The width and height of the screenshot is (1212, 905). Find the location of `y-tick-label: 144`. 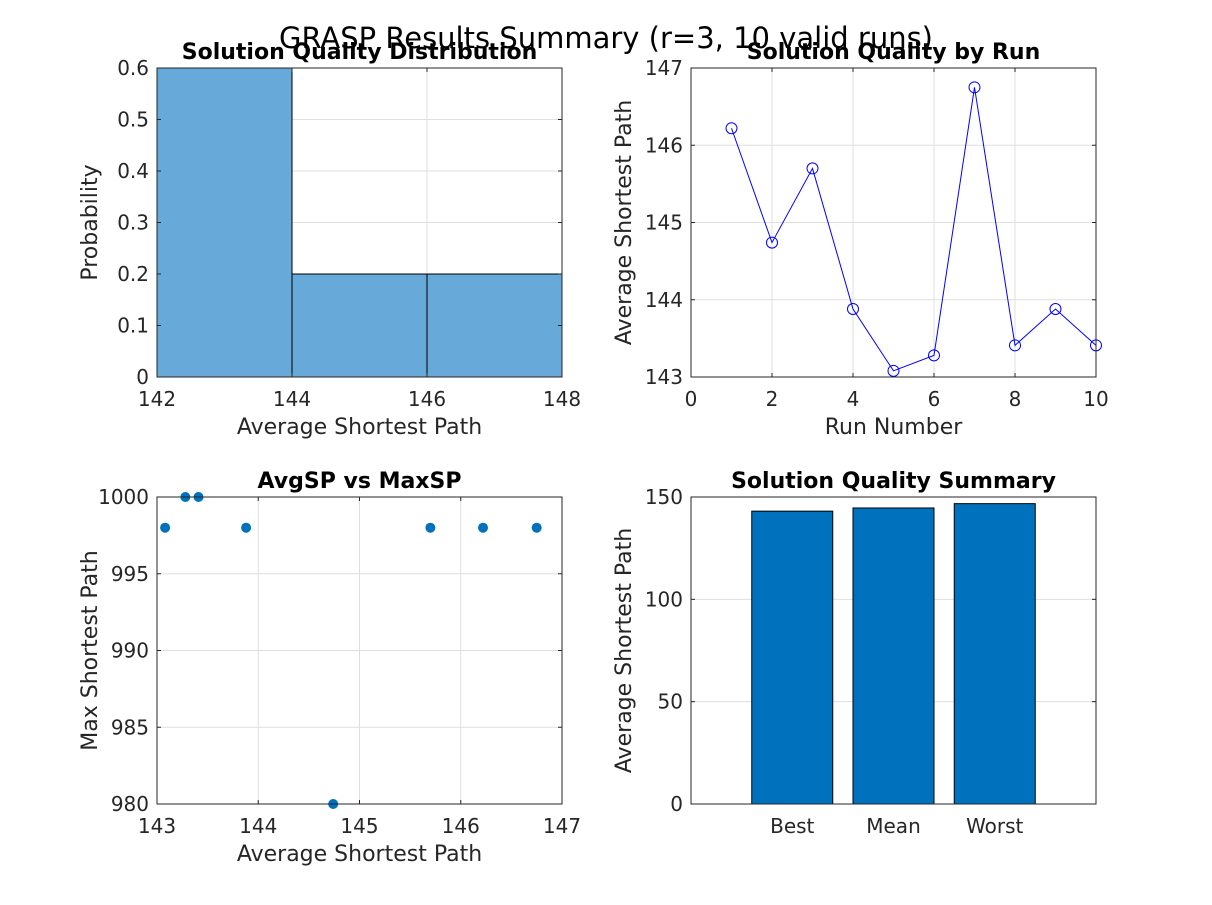

y-tick-label: 144 is located at coordinates (664, 300).